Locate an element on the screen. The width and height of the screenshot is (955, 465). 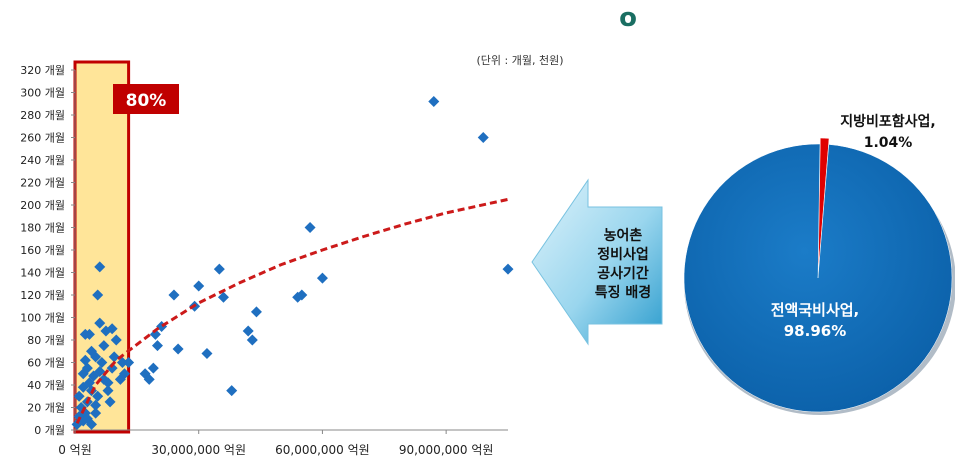
y-tick-label: 320 개월 is located at coordinates (42, 70).